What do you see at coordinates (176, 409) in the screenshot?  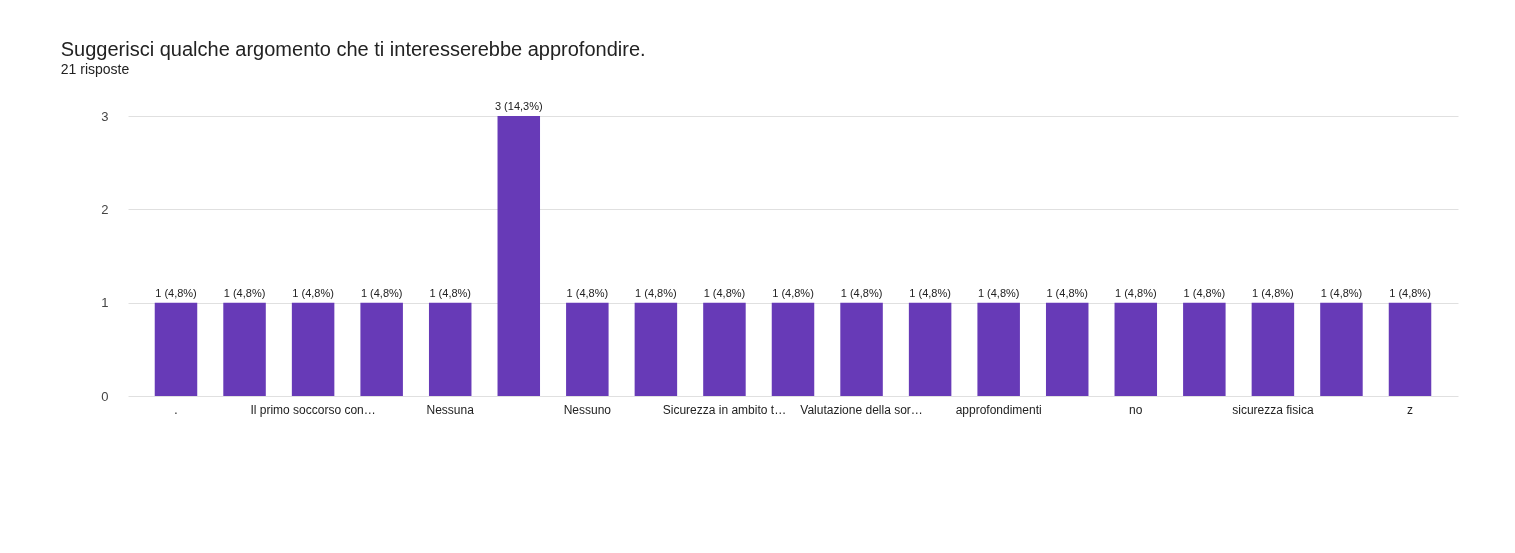 I see `x-tick-label: .` at bounding box center [176, 409].